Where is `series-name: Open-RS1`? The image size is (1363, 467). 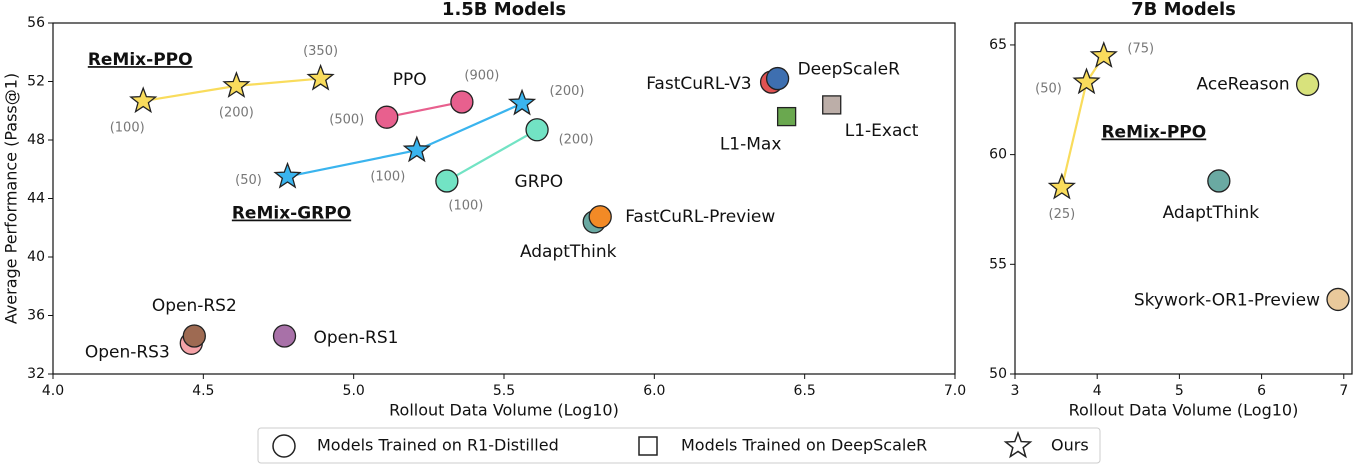
series-name: Open-RS1 is located at coordinates (356, 338).